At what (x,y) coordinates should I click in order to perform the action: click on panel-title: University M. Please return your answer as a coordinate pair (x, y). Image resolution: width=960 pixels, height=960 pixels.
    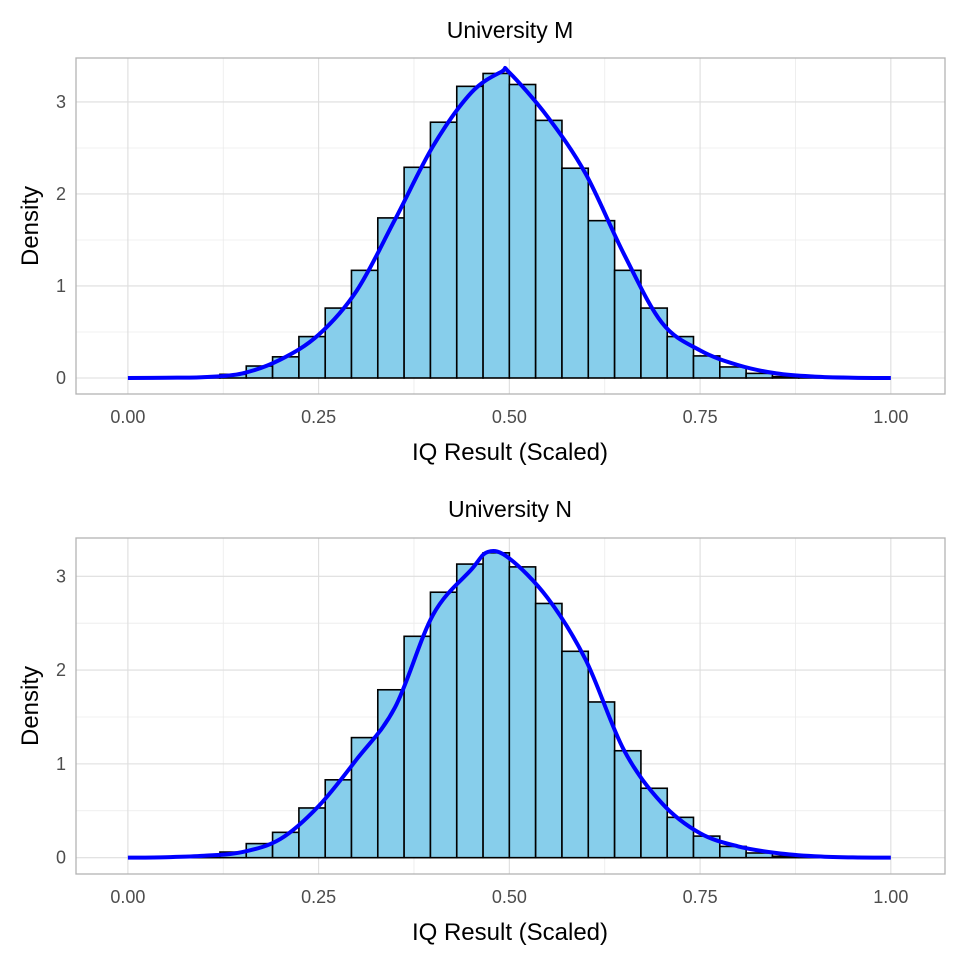
    Looking at the image, I should click on (510, 30).